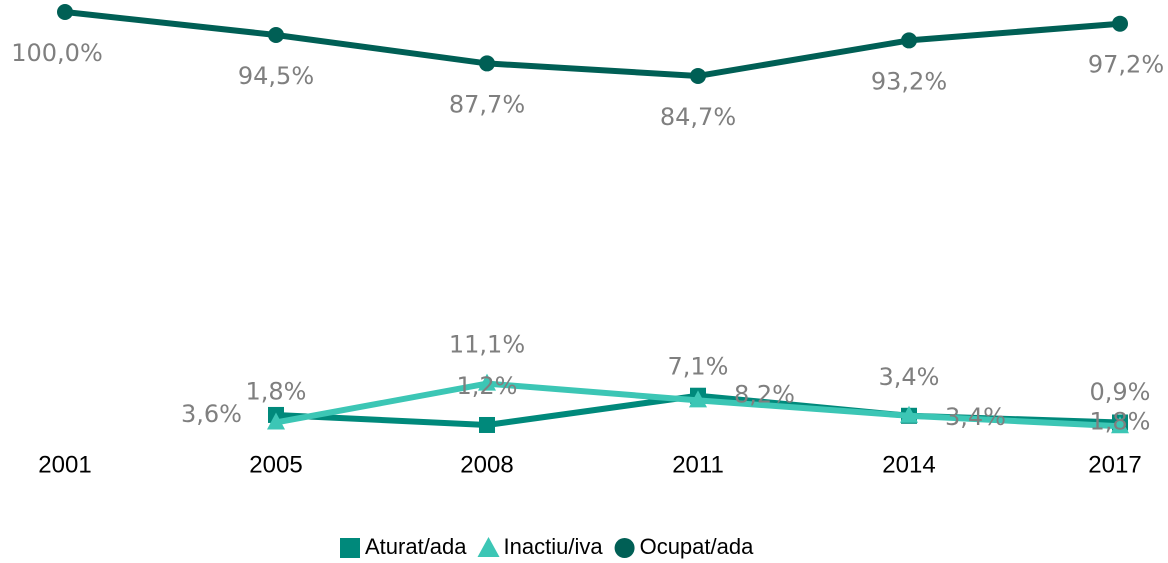  What do you see at coordinates (57, 53) in the screenshot?
I see `data-label: 100,0%` at bounding box center [57, 53].